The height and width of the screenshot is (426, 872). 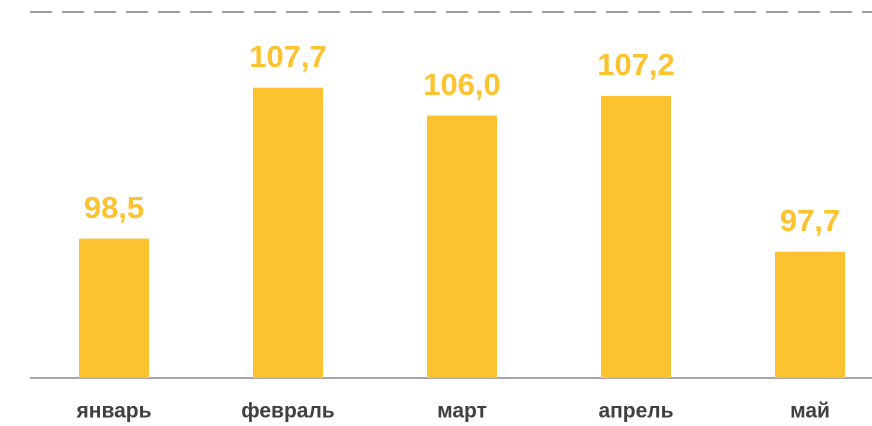 What do you see at coordinates (114, 411) in the screenshot?
I see `x-tick-label: январь` at bounding box center [114, 411].